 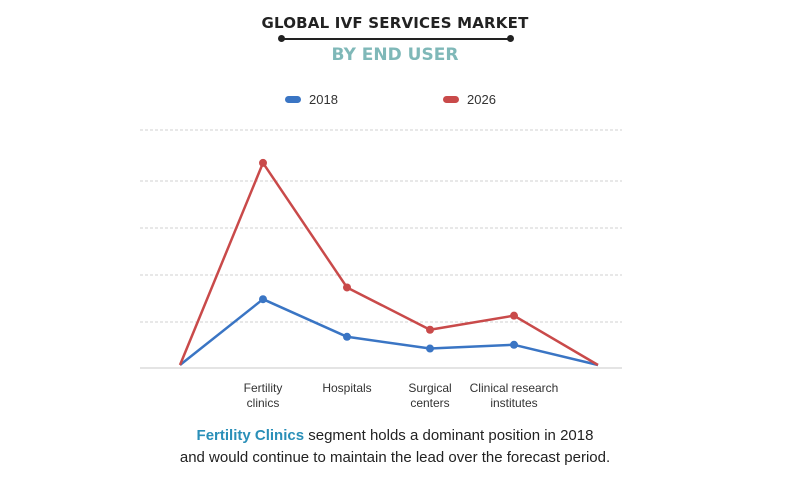 I want to click on chart-subtitle: BY END USER, so click(x=395, y=55).